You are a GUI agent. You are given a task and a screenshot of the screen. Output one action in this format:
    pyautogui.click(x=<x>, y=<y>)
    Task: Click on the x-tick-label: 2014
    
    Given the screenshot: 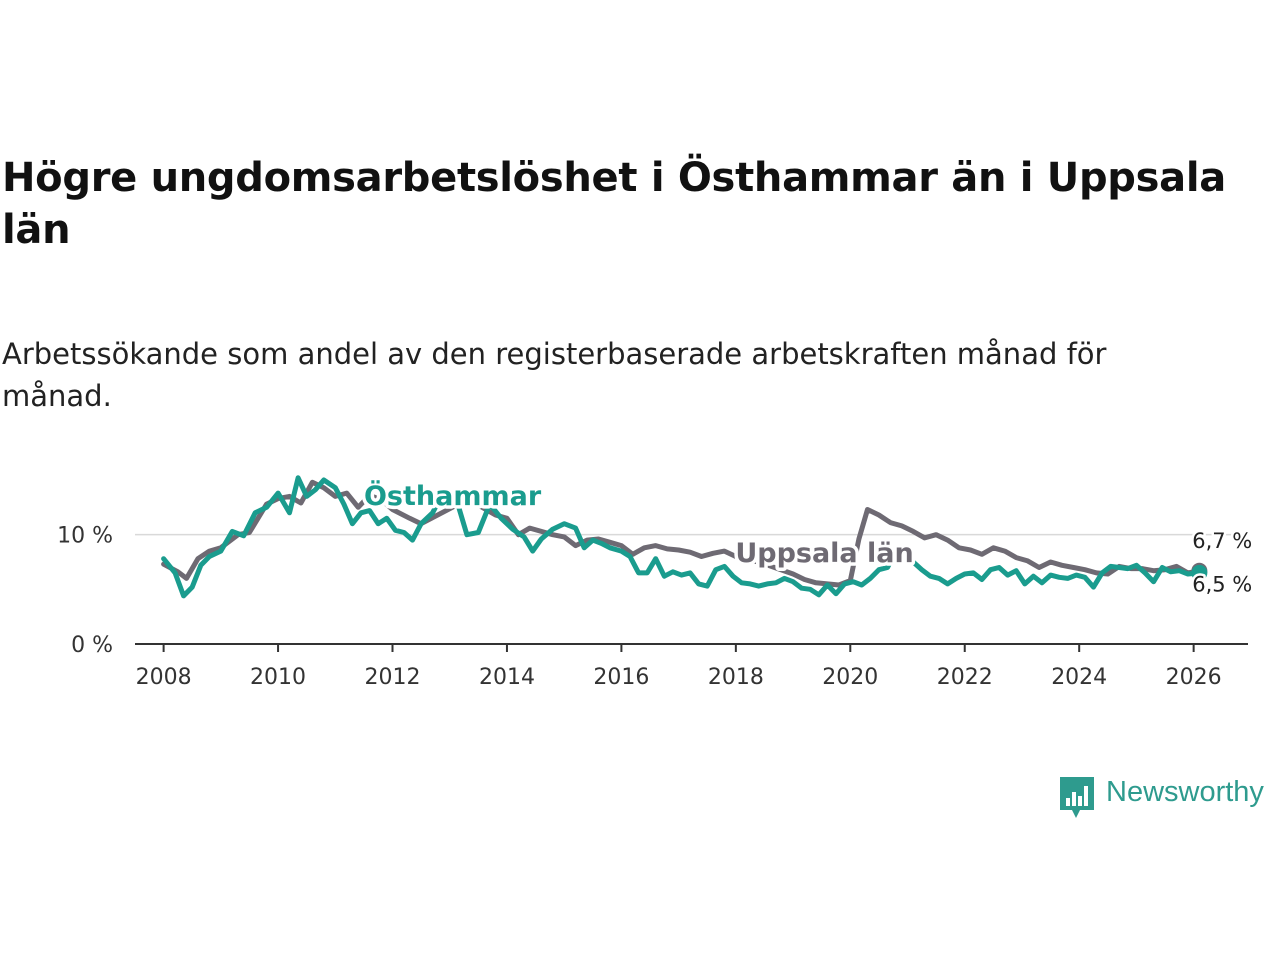 What is the action you would take?
    pyautogui.click(x=507, y=677)
    